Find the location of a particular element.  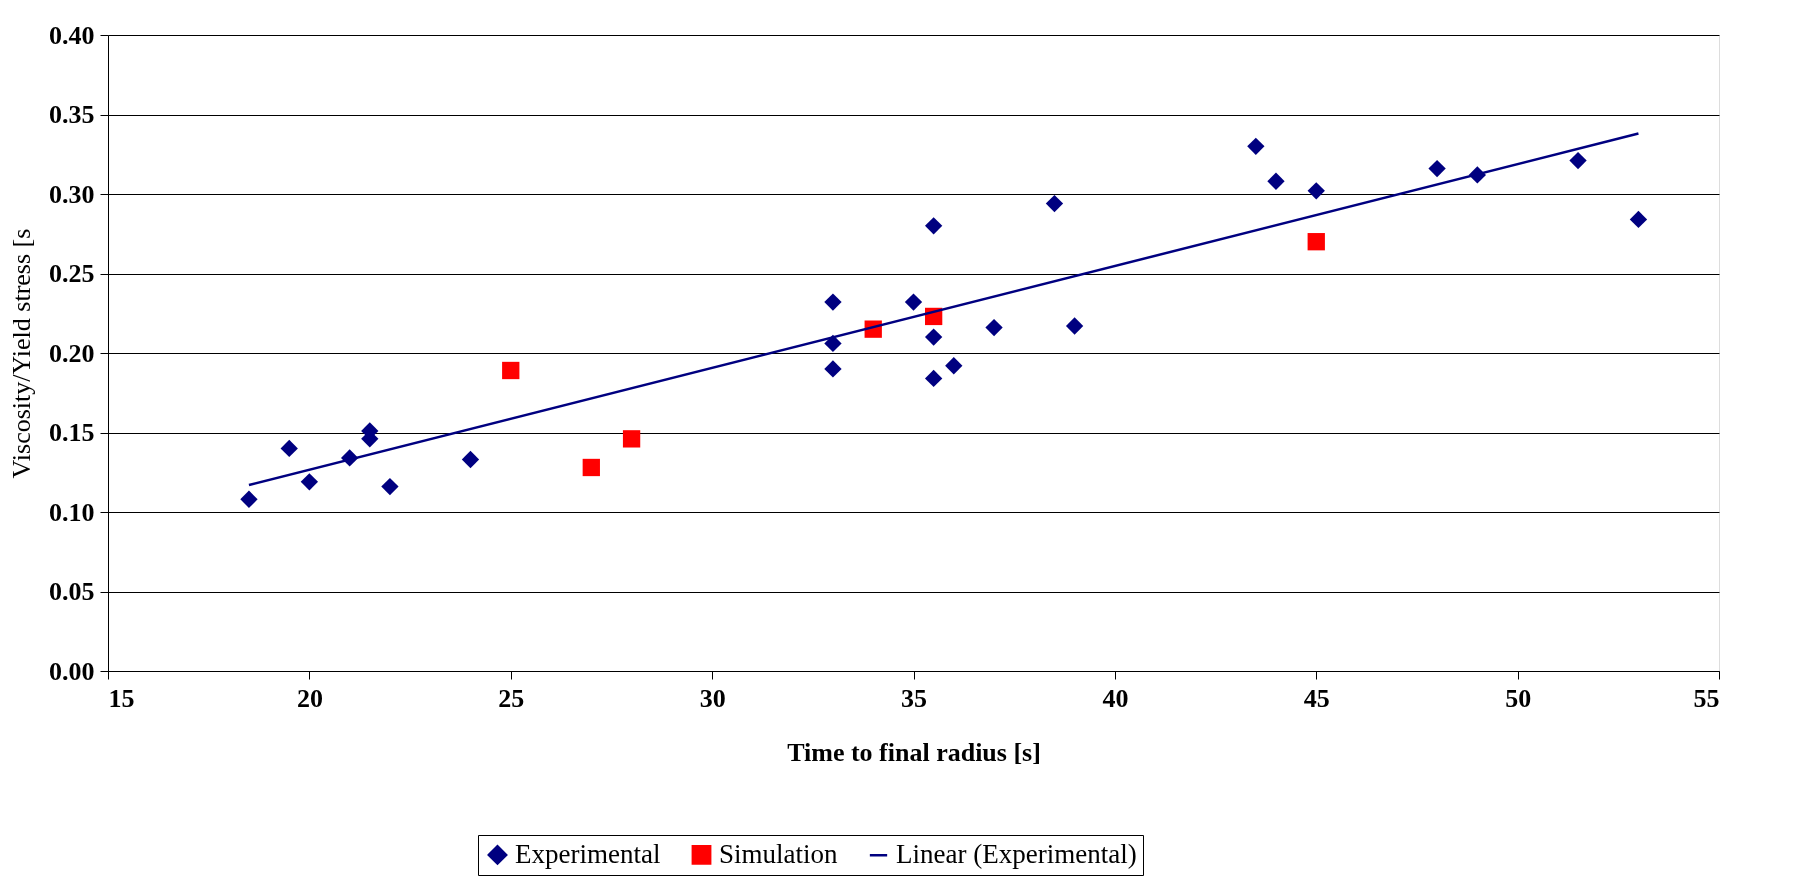

y-tick-label: 0.25 is located at coordinates (72, 273).